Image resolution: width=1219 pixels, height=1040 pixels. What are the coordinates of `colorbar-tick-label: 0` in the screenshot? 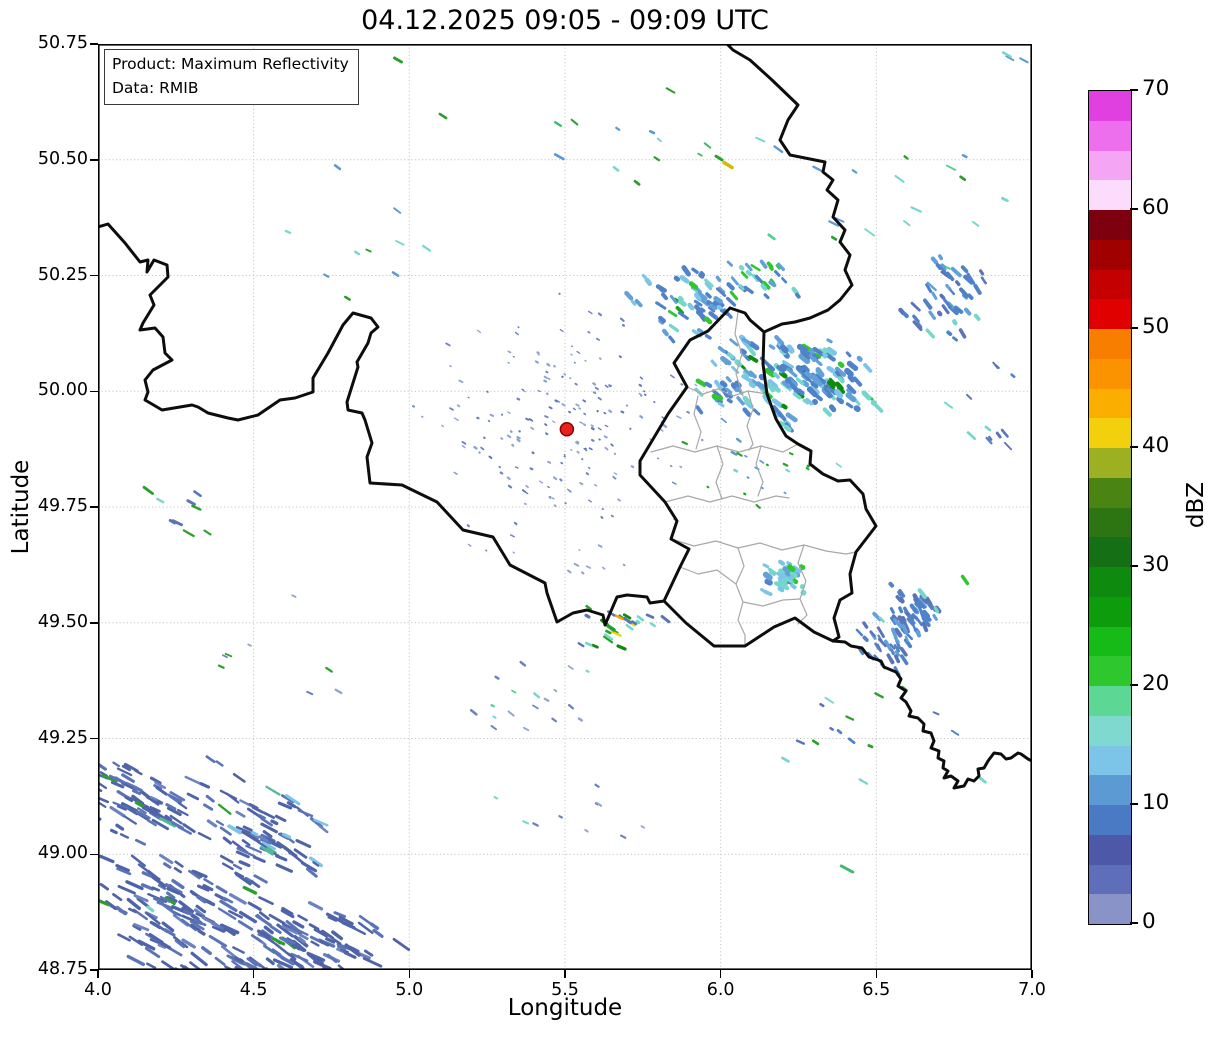 It's located at (1149, 921).